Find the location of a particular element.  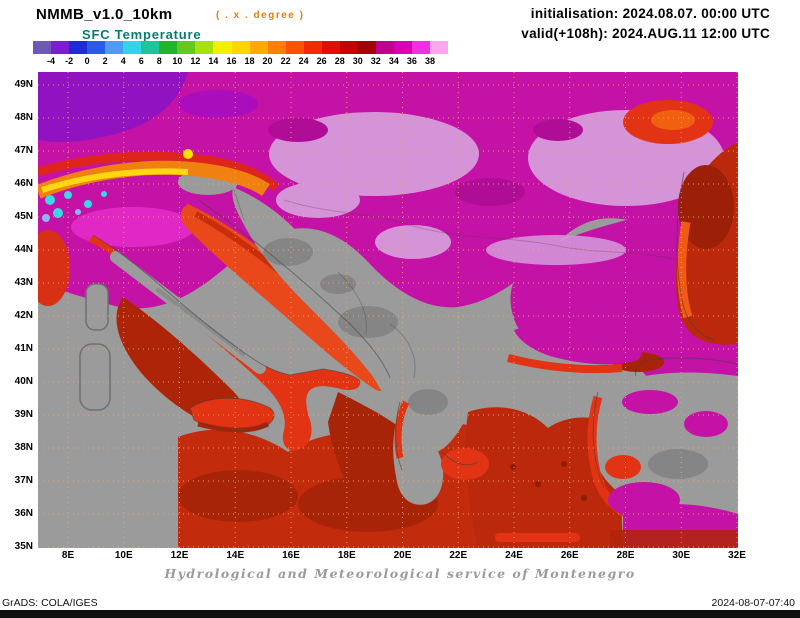

lat-tick-label: 45N is located at coordinates (23, 216).